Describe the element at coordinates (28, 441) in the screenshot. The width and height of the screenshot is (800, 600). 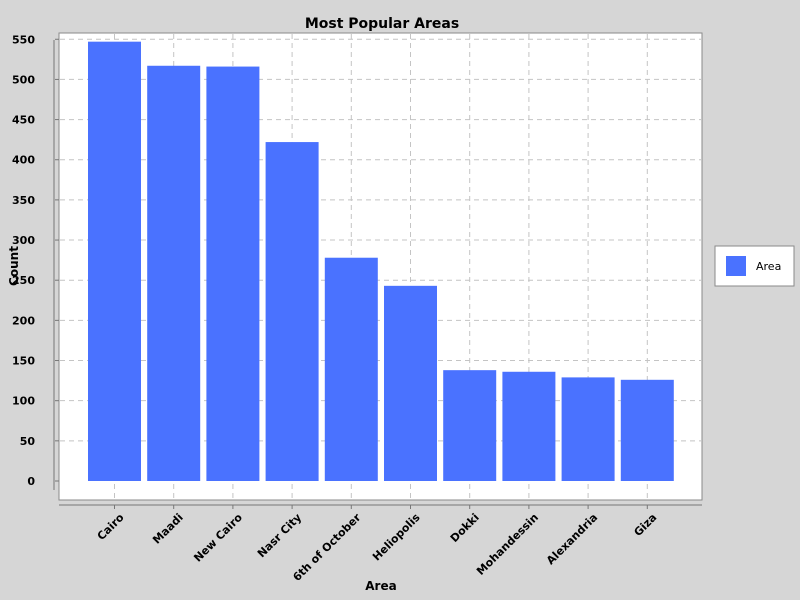
I see `y-tick-label: 50` at that location.